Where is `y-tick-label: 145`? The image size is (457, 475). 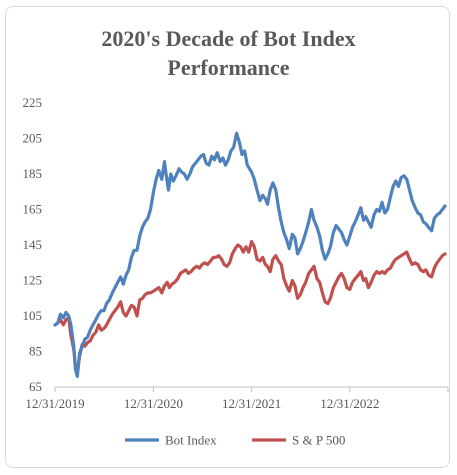 y-tick-label: 145 is located at coordinates (33, 244).